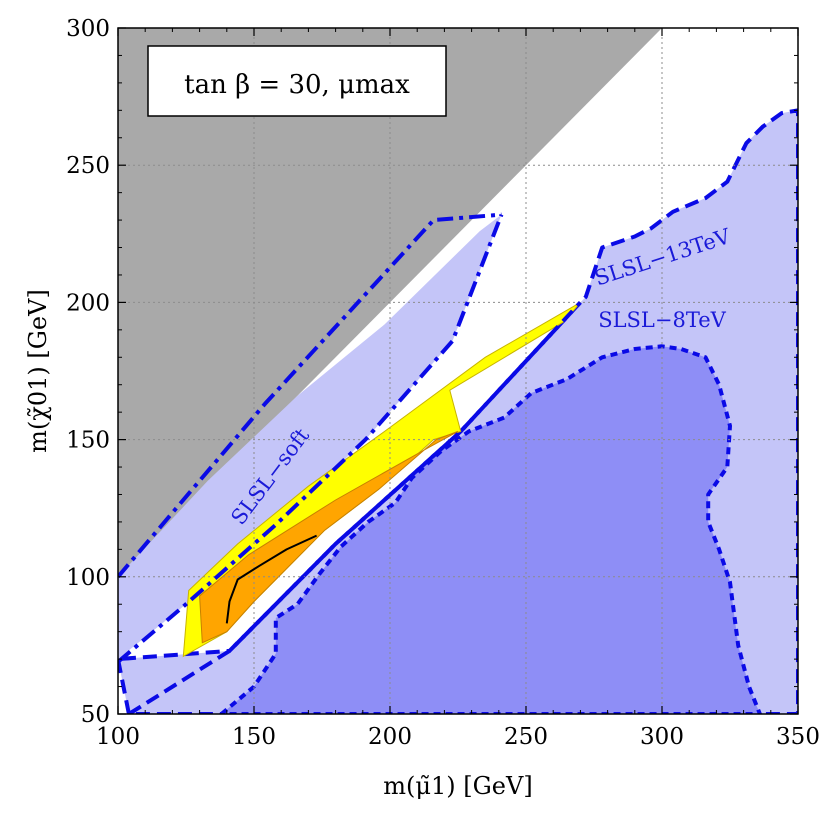 The width and height of the screenshot is (830, 830). Describe the element at coordinates (88, 29) in the screenshot. I see `y-tick-label-300: 300` at that location.